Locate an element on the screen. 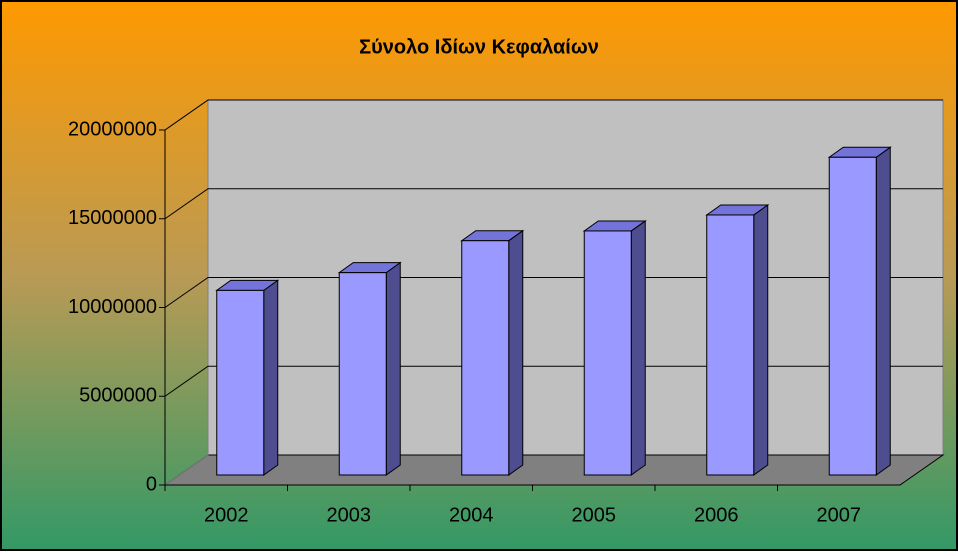 The height and width of the screenshot is (556, 958). y-tick-label: 5000000 is located at coordinates (118, 396).